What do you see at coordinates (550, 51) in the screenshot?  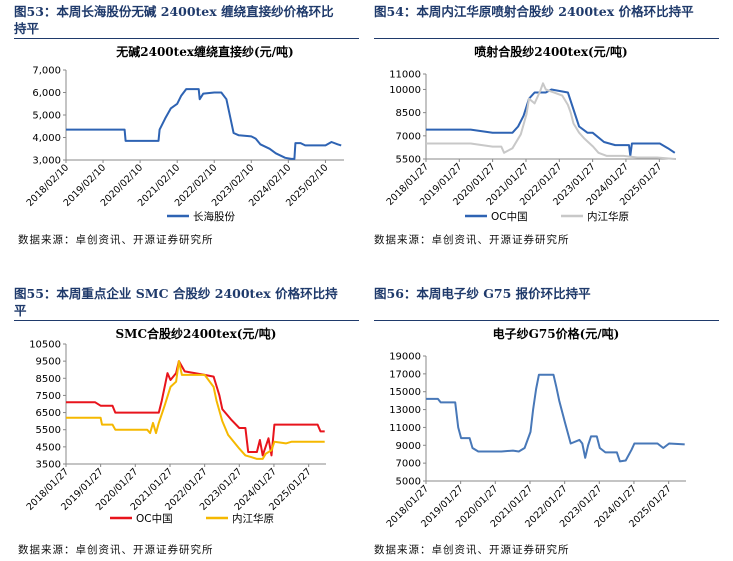 I see `chart-title: 喷射合股纱2400tex(元/吨)` at bounding box center [550, 51].